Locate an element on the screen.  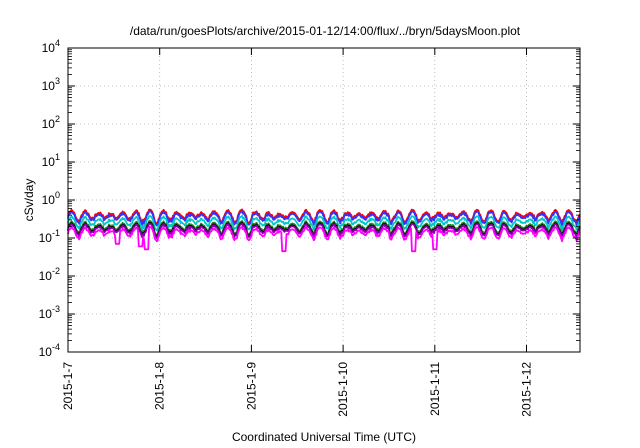
series-layer is located at coordinates (324, 230).